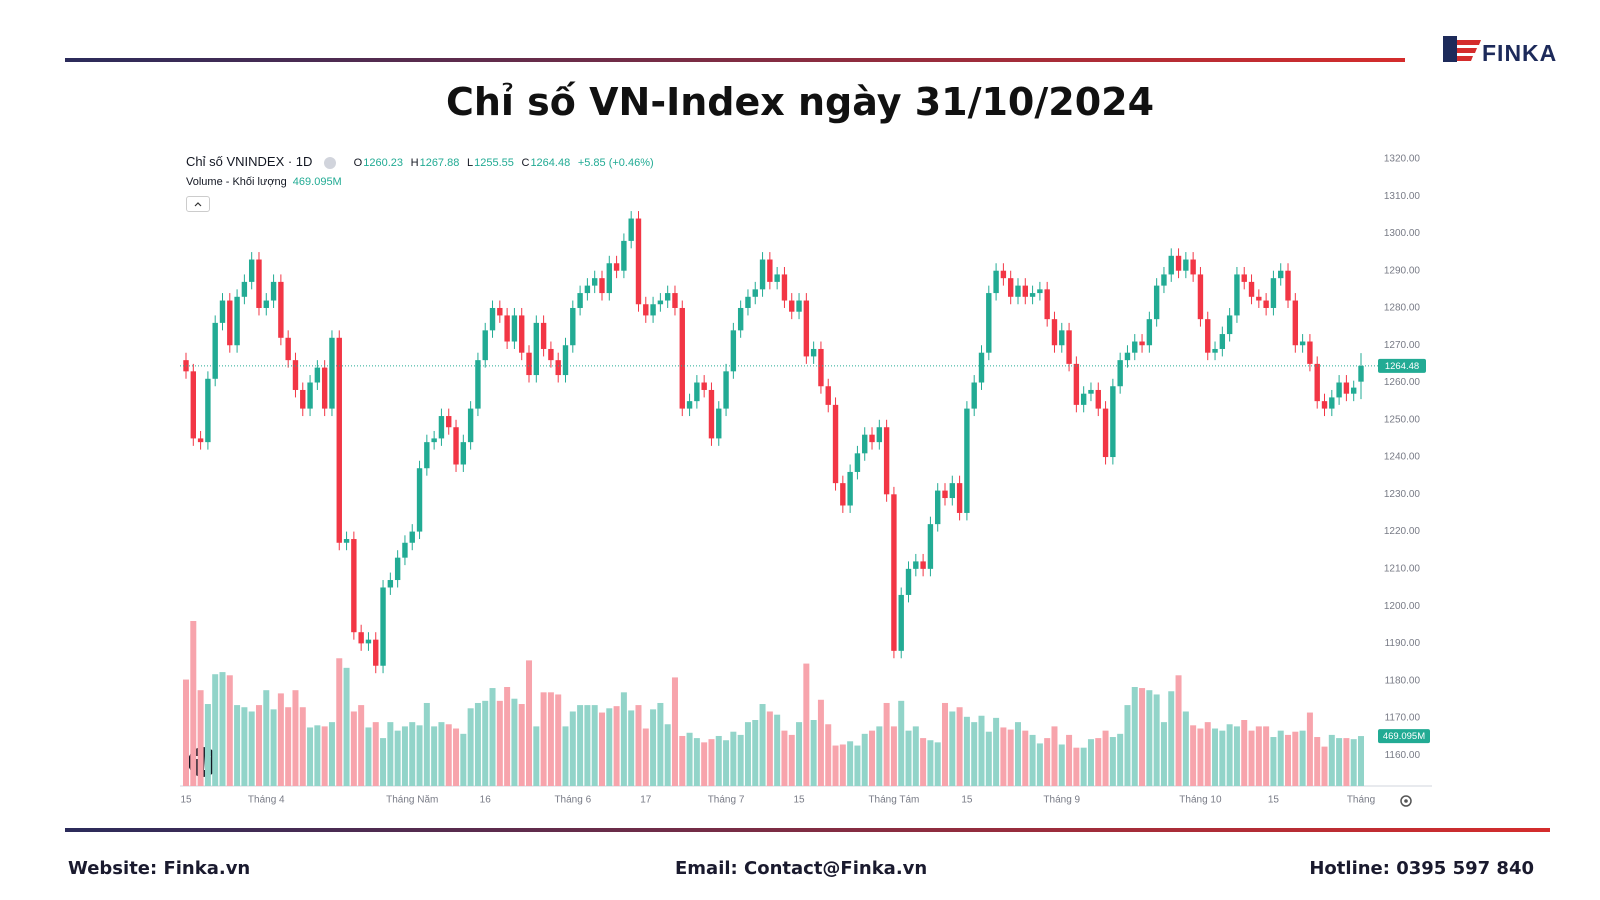 The image size is (1600, 900). I want to click on x-tick-label: Tháng 10, so click(1200, 800).